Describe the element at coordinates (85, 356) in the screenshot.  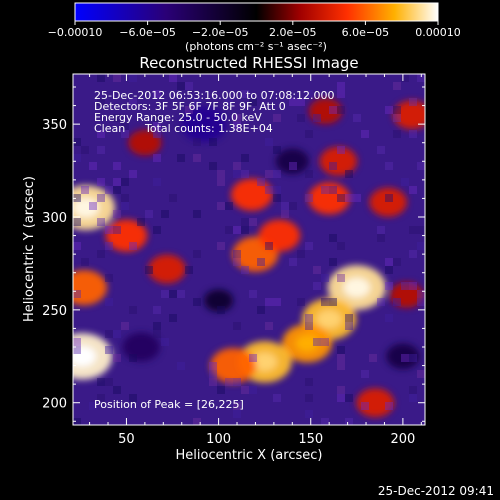
I see `heatmap-source-core` at that location.